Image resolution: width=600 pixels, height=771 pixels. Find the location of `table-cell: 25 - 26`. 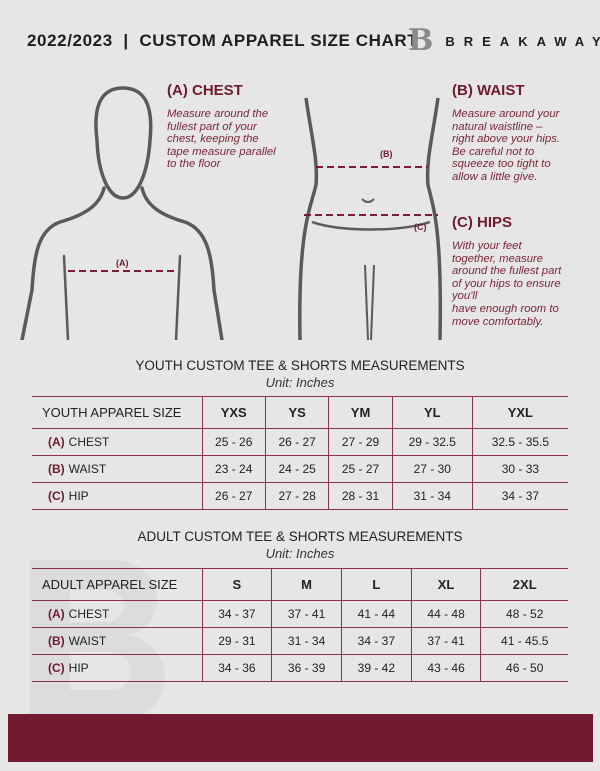

table-cell: 25 - 26 is located at coordinates (233, 442).